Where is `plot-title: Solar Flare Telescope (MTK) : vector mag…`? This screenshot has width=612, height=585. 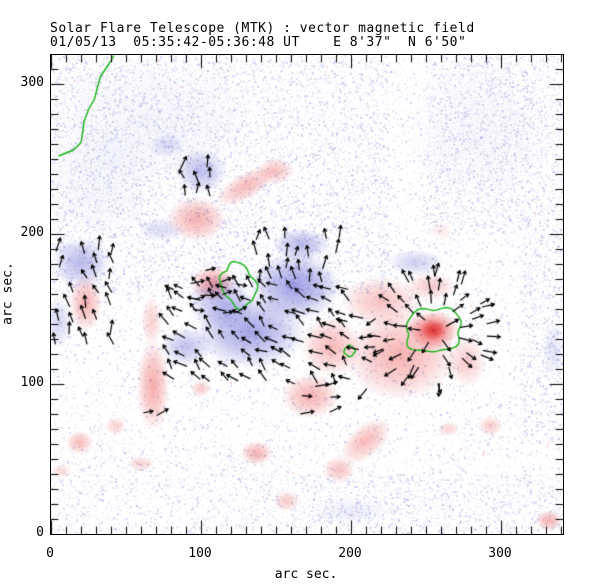
plot-title: Solar Flare Telescope (MTK) : vector mag… is located at coordinates (262, 28).